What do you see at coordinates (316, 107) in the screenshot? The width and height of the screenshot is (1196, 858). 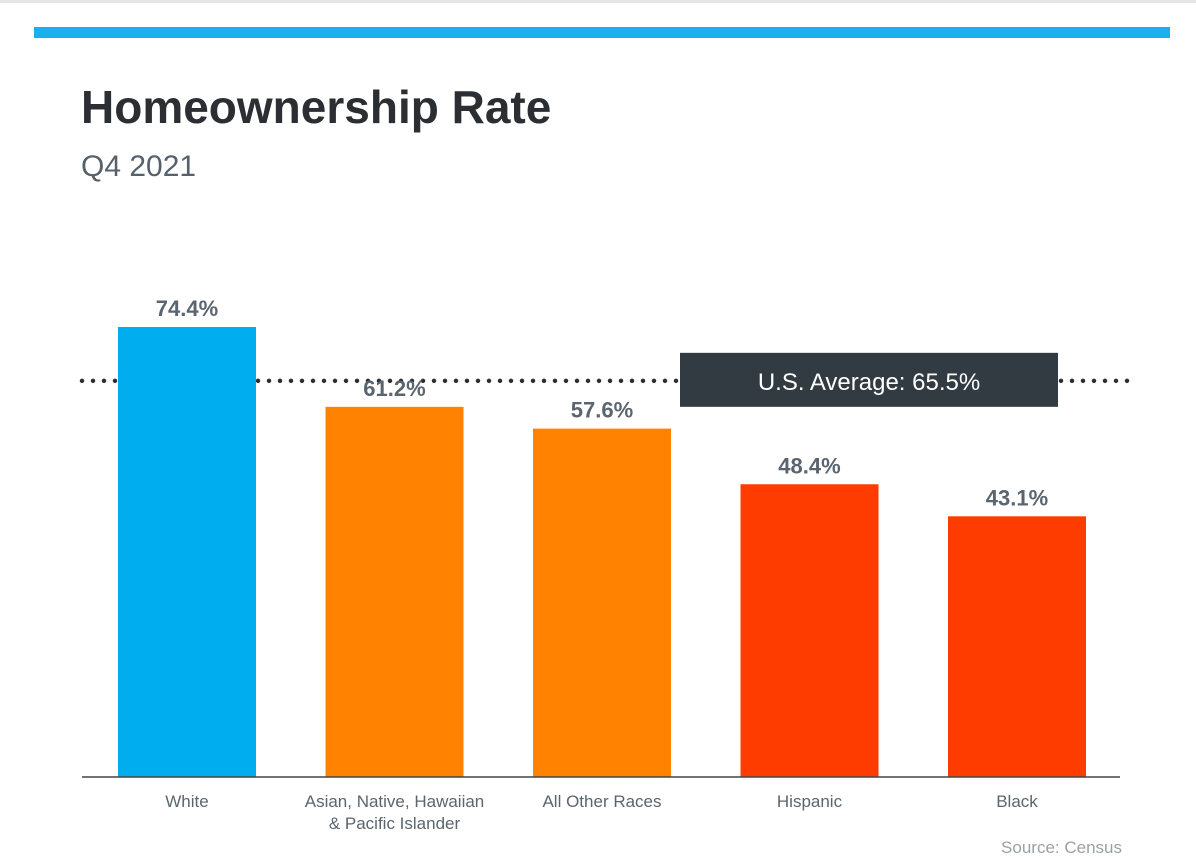 I see `chart-title: Homeownership Rate` at bounding box center [316, 107].